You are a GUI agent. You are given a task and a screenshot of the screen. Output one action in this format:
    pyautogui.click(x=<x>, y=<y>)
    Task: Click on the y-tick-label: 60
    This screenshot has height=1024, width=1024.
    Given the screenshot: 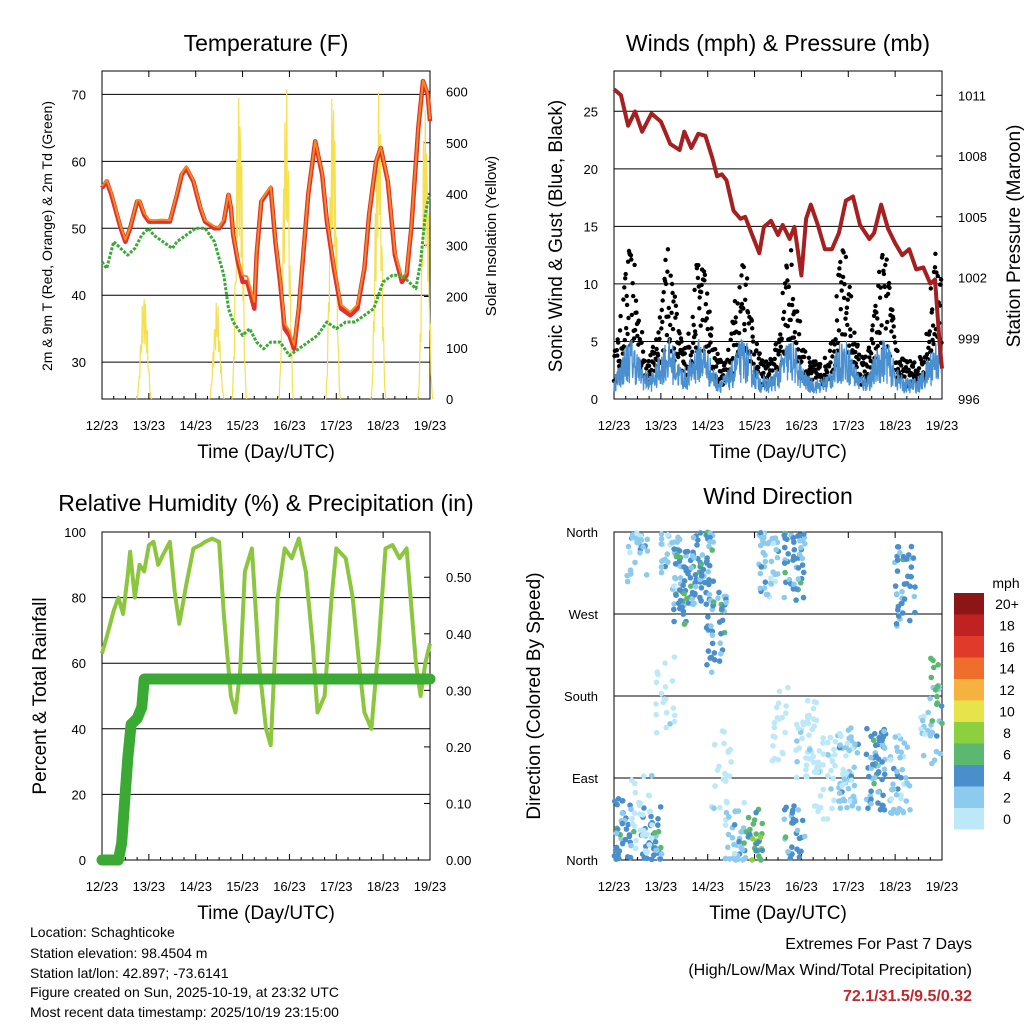 What is the action you would take?
    pyautogui.click(x=79, y=663)
    